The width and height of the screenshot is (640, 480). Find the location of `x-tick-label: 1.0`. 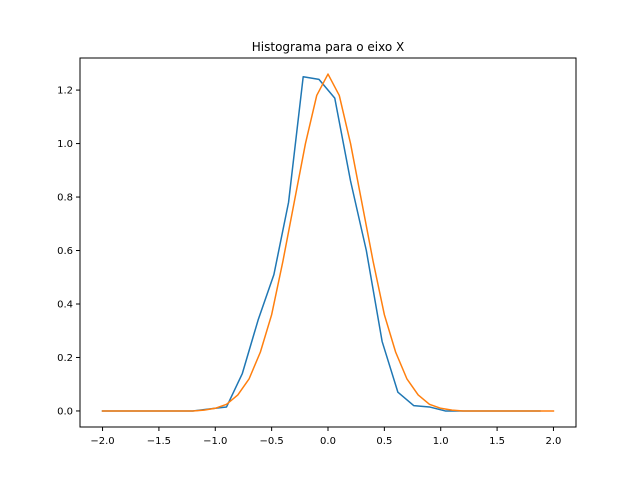

x-tick-label: 1.0 is located at coordinates (441, 441).